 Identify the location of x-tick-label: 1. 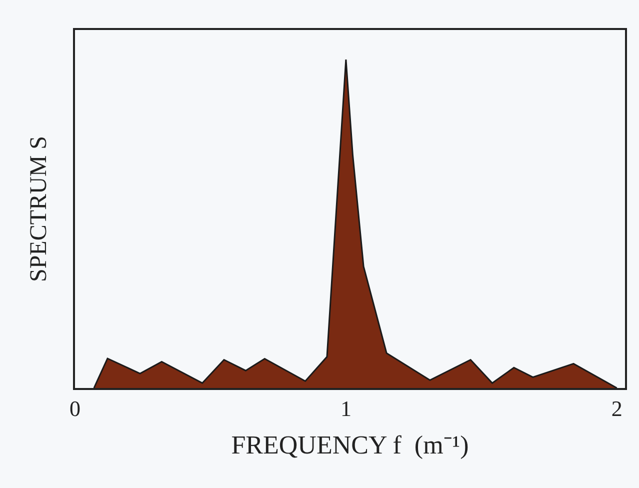
(346, 409).